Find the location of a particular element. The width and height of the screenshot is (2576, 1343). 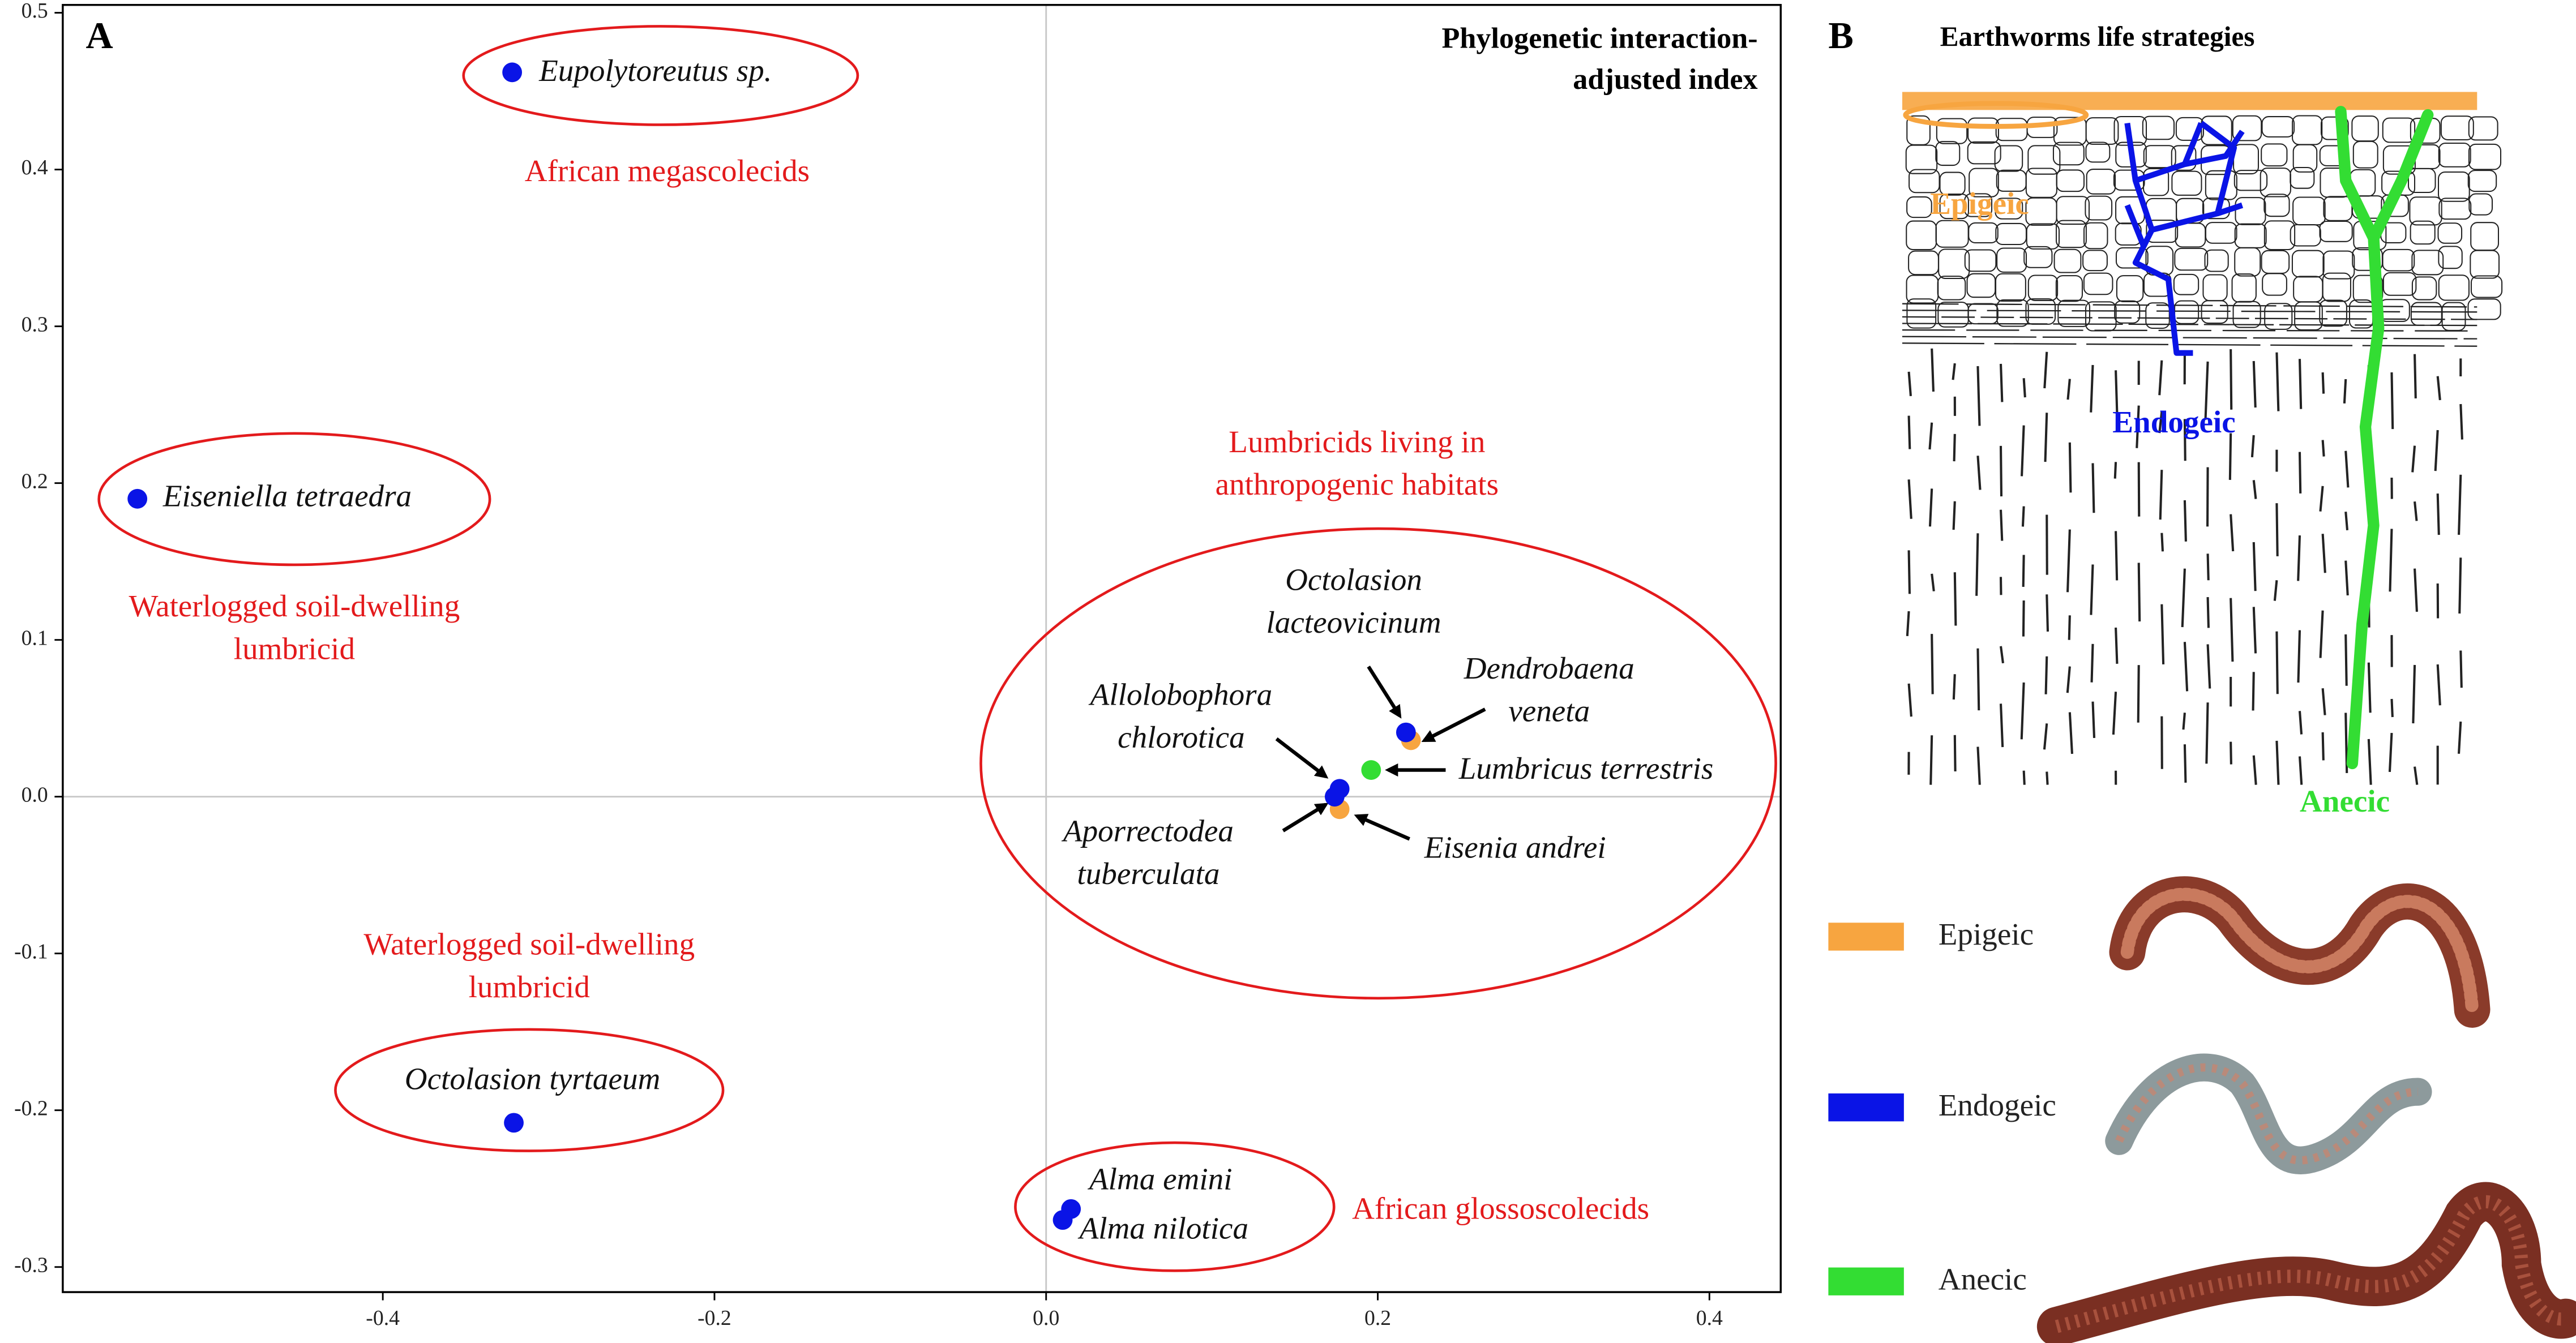

point-label: Eisenia andrei is located at coordinates (1515, 847).